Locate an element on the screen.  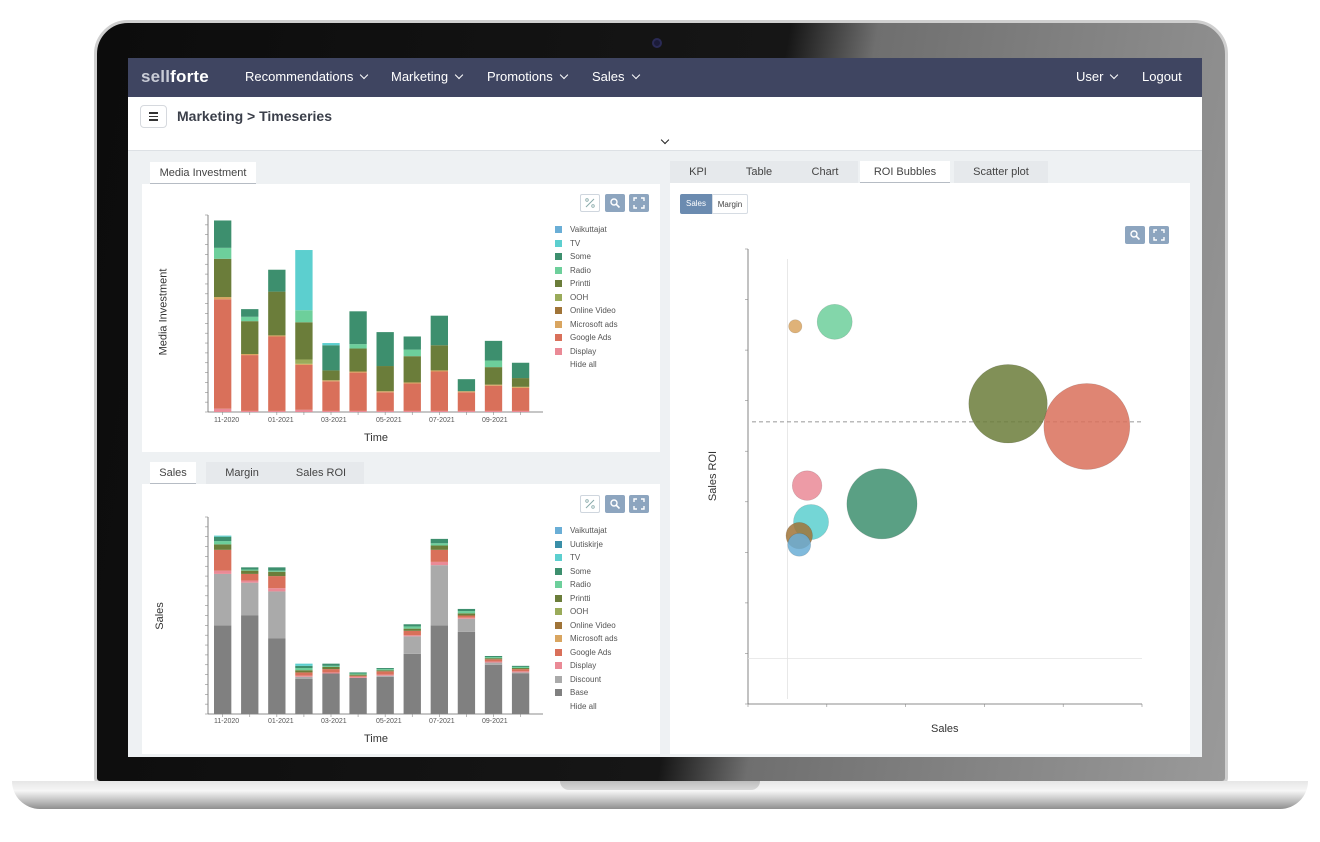
legend-item-printti: Printti is located at coordinates (572, 598).